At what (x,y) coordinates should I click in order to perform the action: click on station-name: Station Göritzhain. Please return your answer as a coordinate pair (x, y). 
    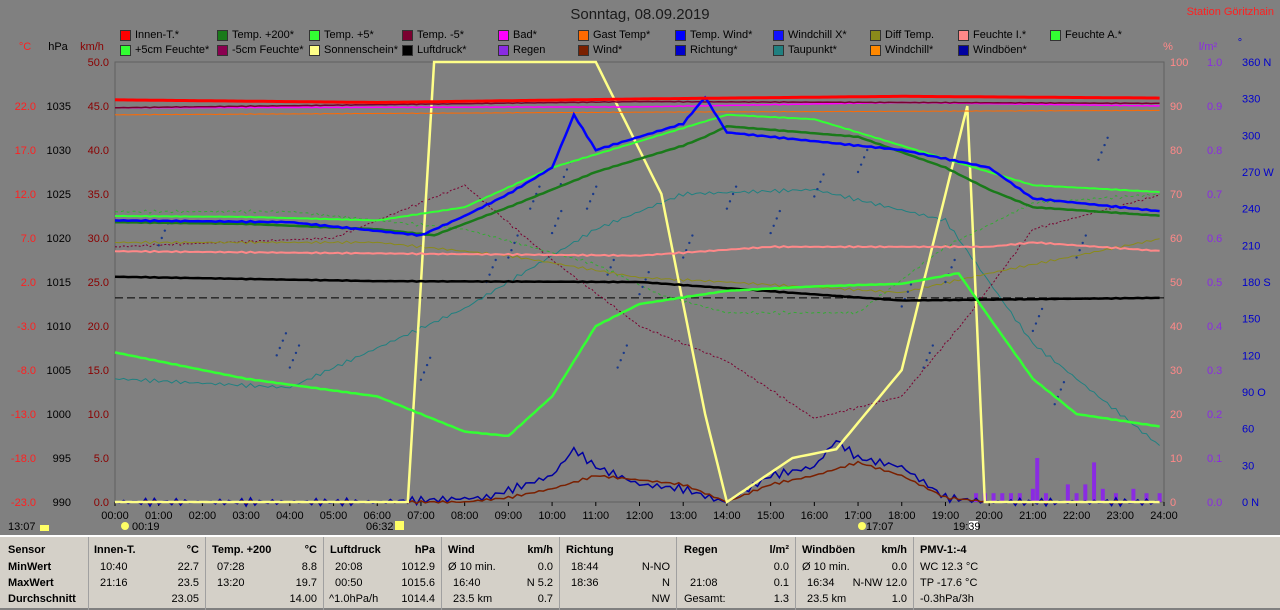
    Looking at the image, I should click on (1230, 12).